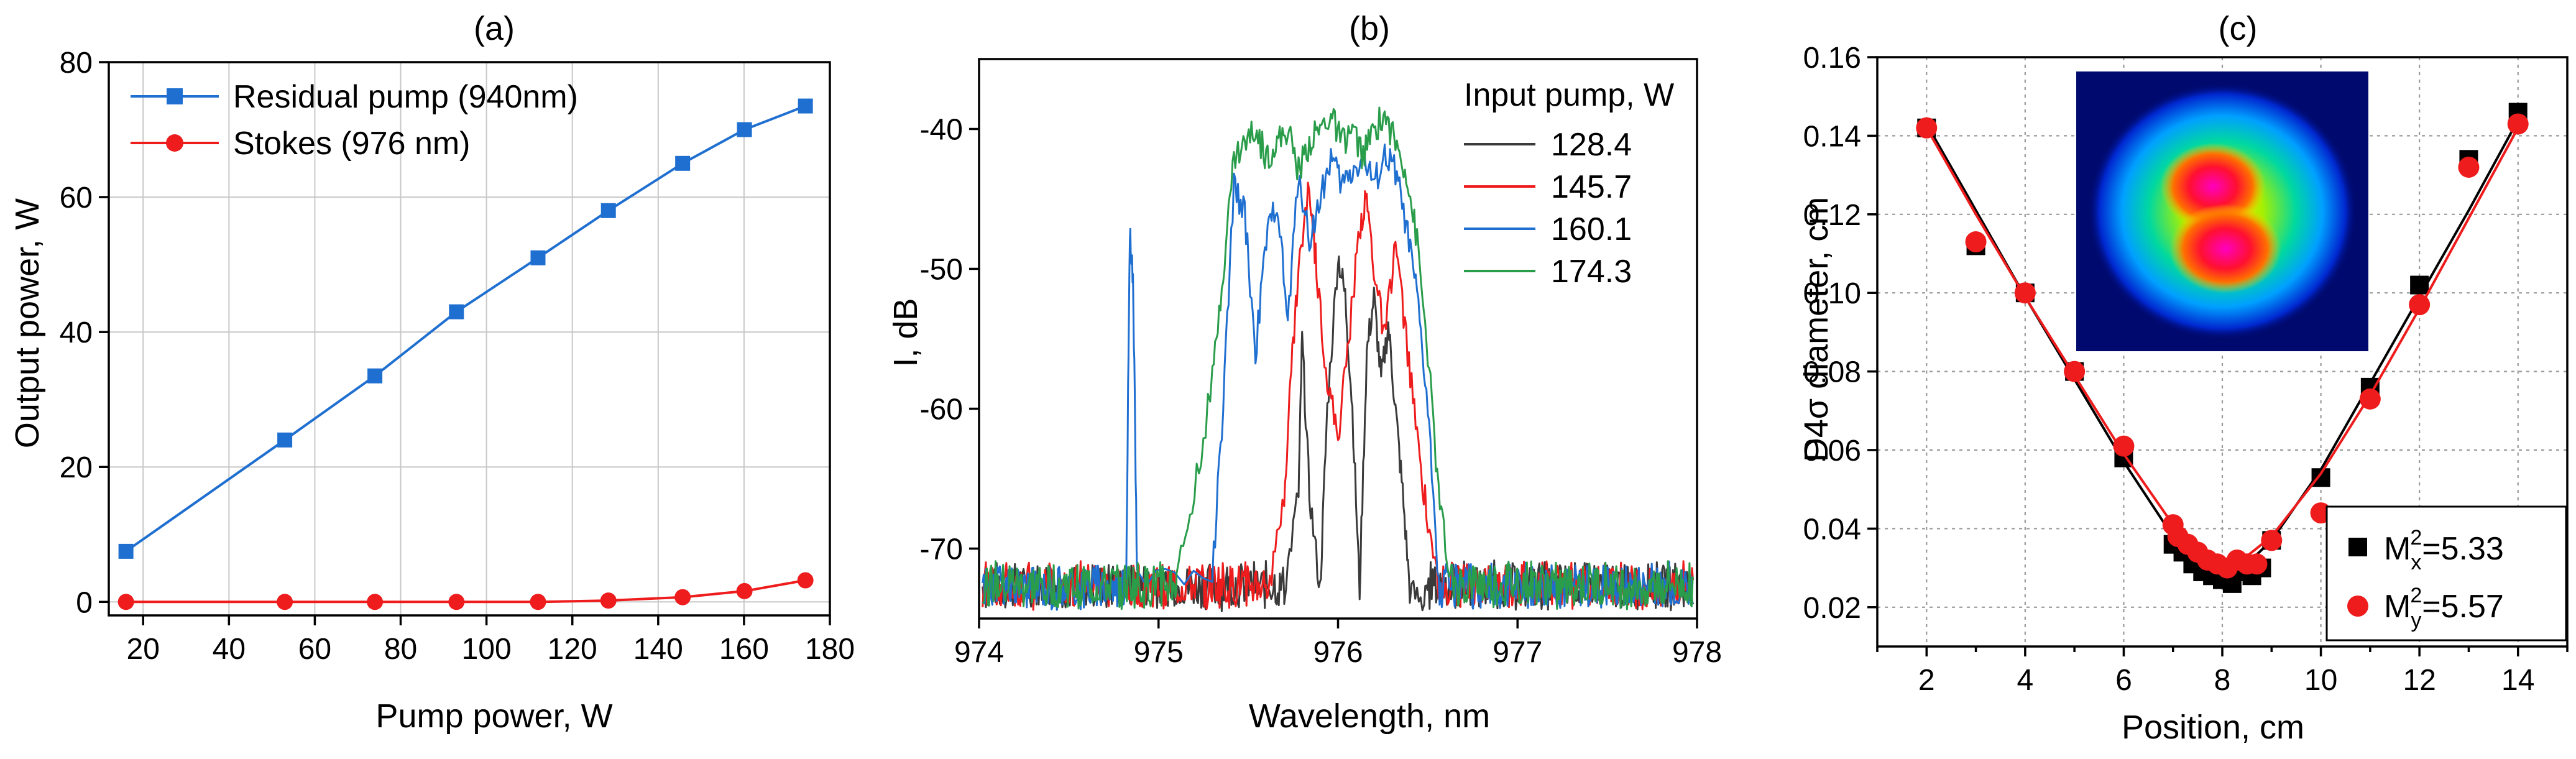 Image resolution: width=2576 pixels, height=759 pixels. Describe the element at coordinates (352, 144) in the screenshot. I see `legend-label-stokes: Stokes (976 nm)` at that location.